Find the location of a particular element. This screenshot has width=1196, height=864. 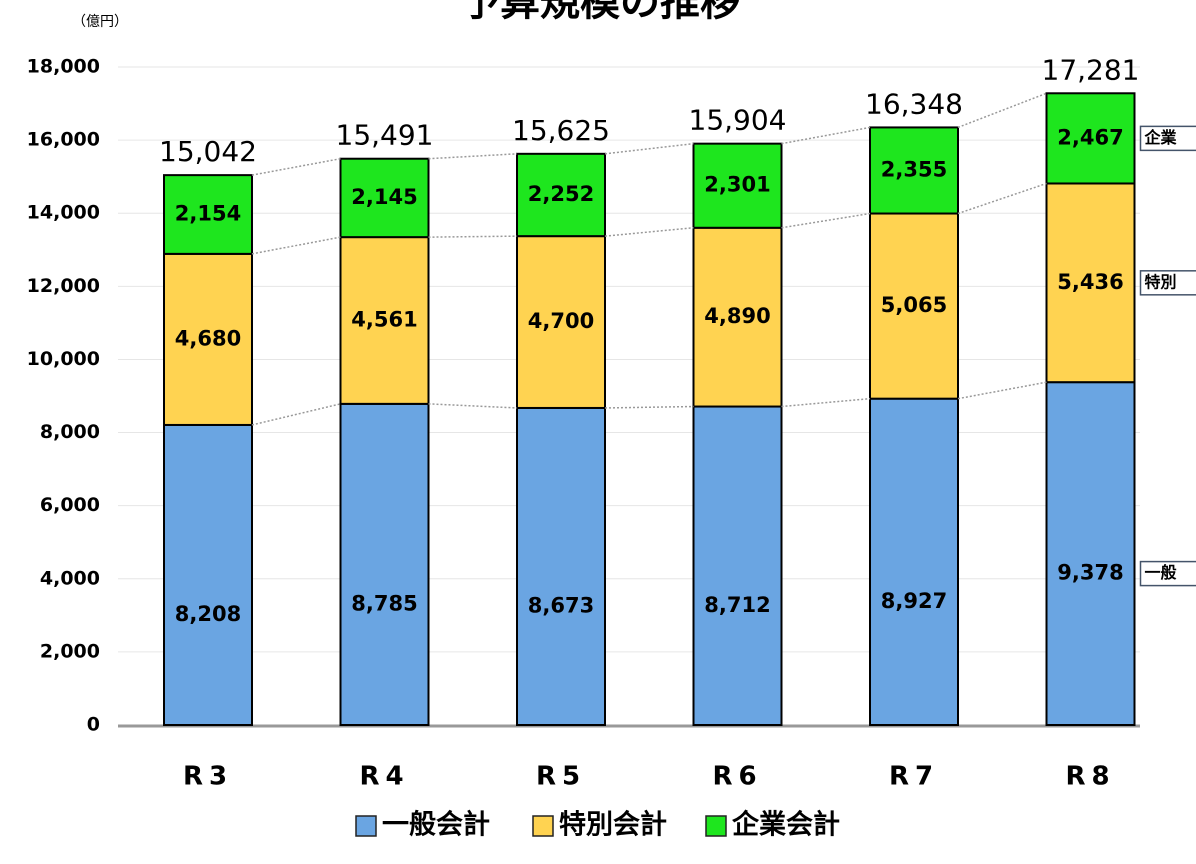

x-tick-label: R7 is located at coordinates (914, 777).